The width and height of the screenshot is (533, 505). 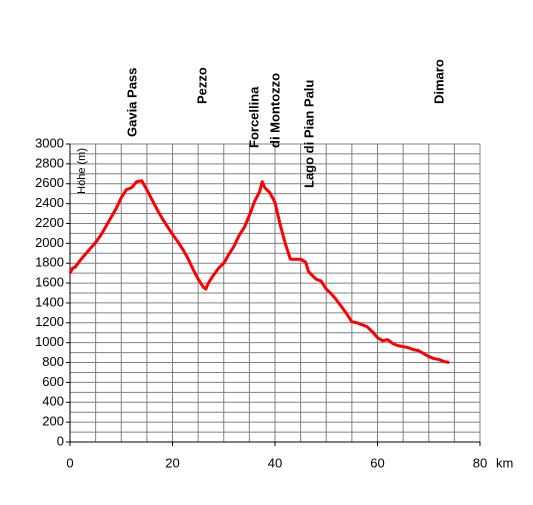 I want to click on x-tick-label: 0, so click(x=69, y=462).